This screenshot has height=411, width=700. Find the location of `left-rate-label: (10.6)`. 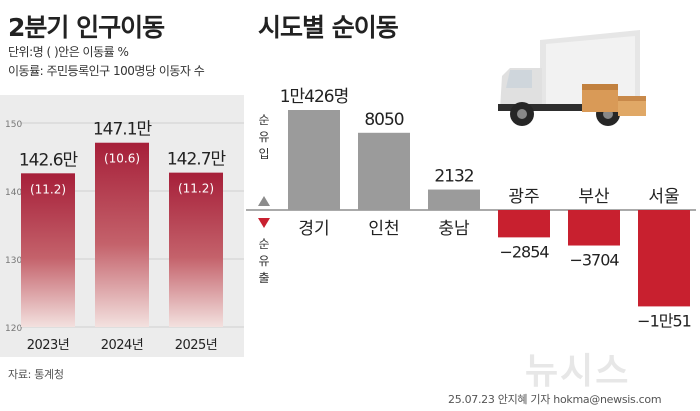

left-rate-label: (10.6) is located at coordinates (122, 159).